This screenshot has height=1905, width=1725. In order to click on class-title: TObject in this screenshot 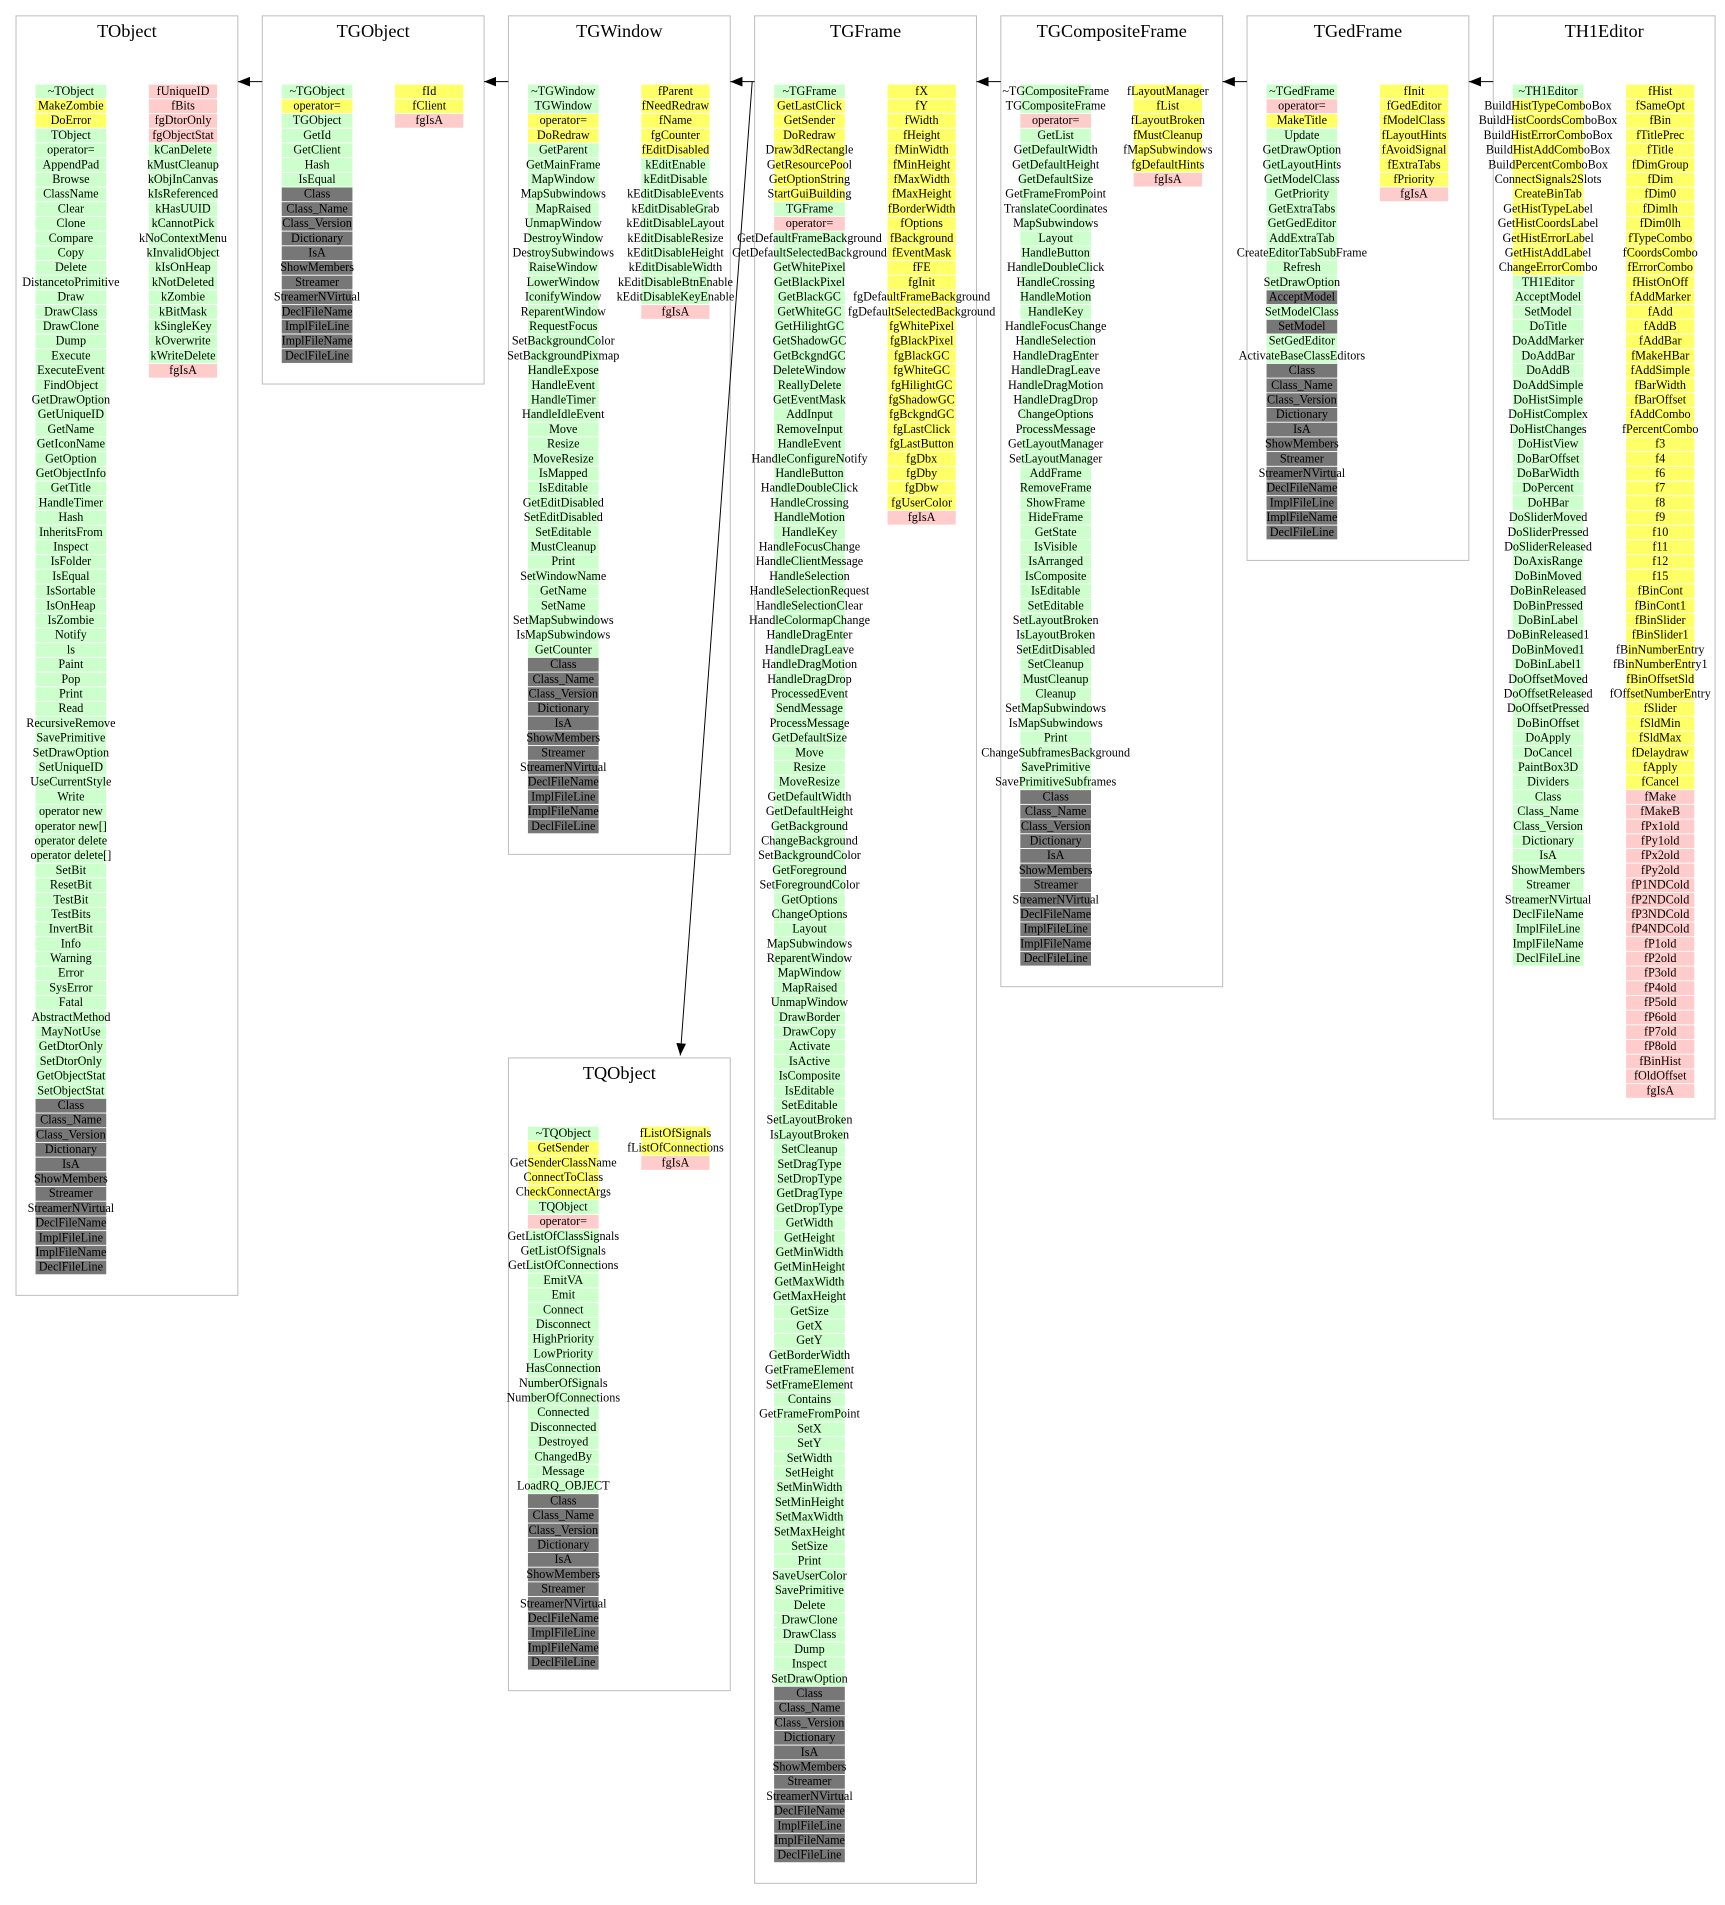, I will do `click(127, 31)`.